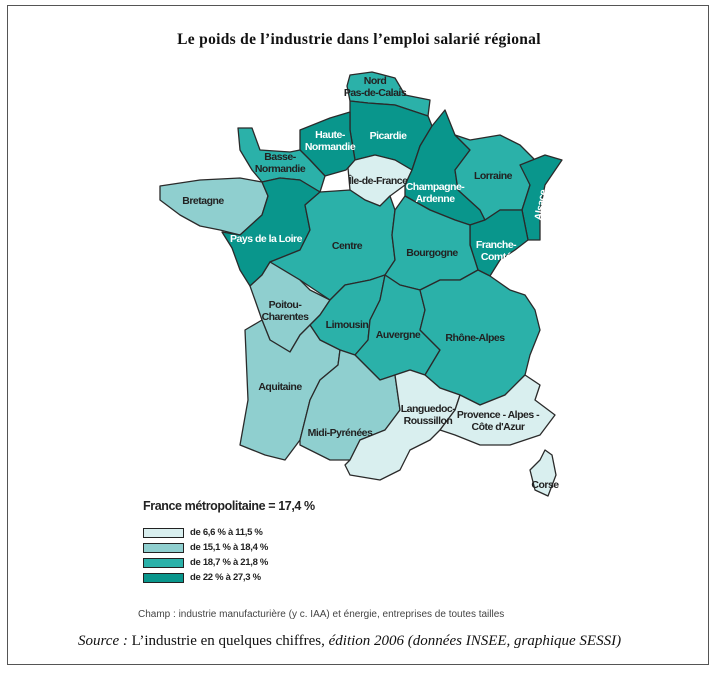  I want to click on region-label: Languedoc-Roussillon, so click(429, 415).